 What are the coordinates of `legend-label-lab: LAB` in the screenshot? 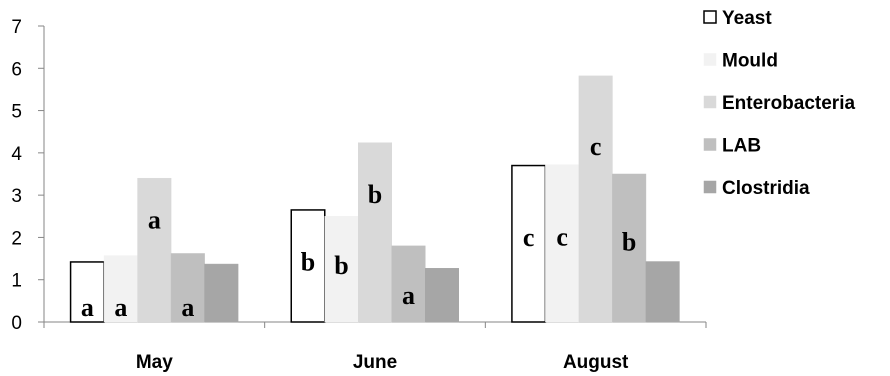 It's located at (741, 146).